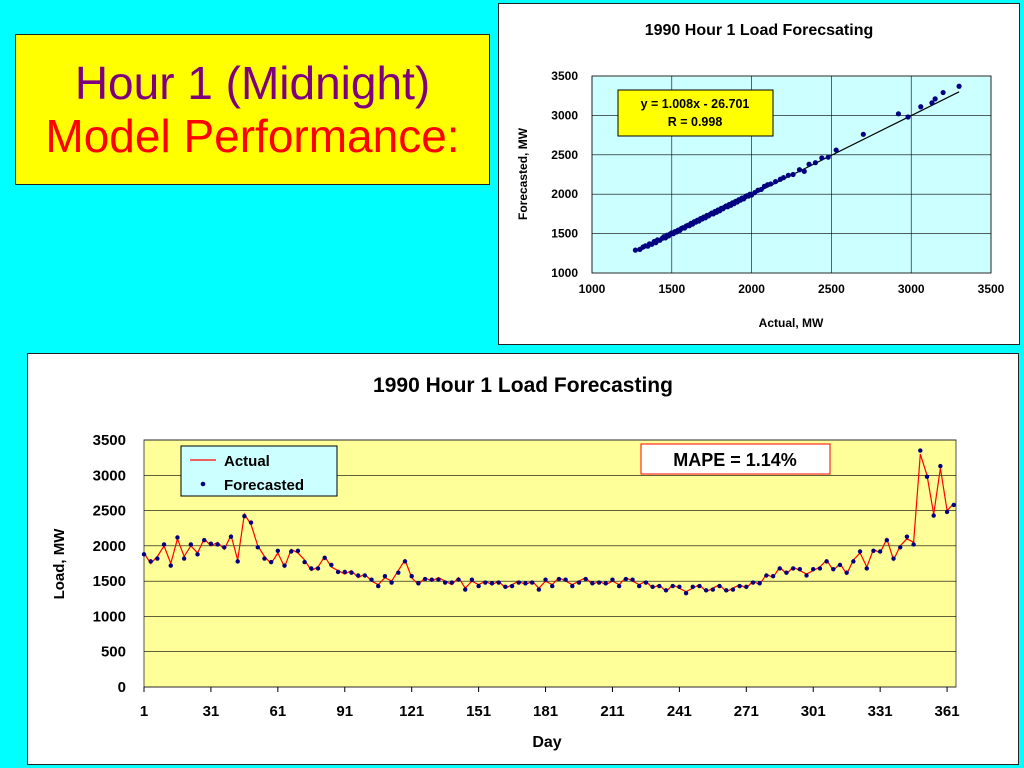 The width and height of the screenshot is (1024, 768). I want to click on slide-title-line2: Model Performance:, so click(252, 135).